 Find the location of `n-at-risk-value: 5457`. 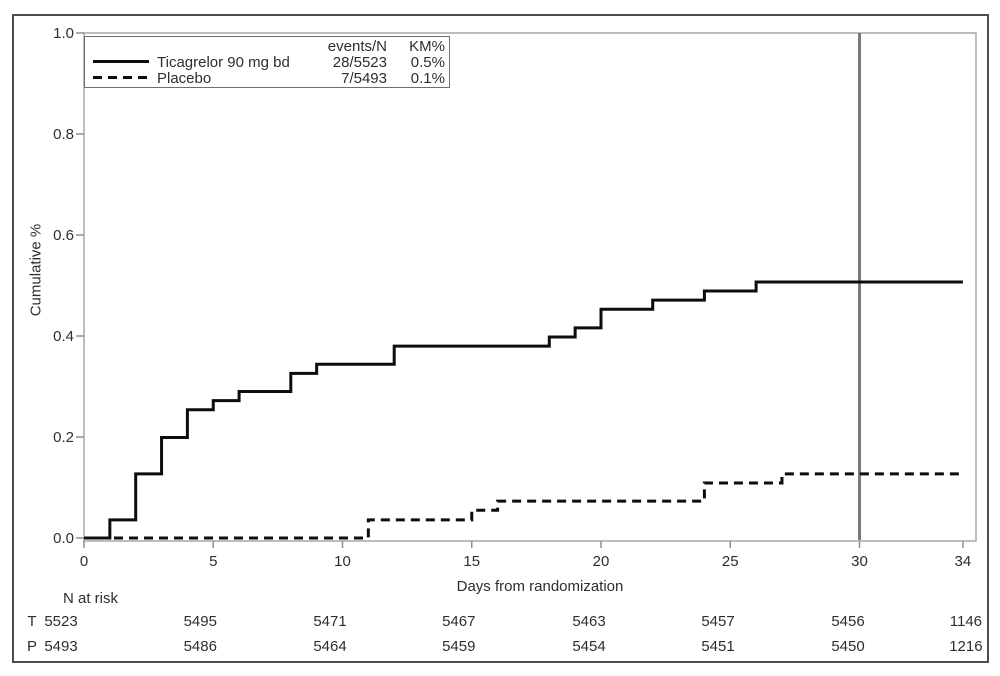

n-at-risk-value: 5457 is located at coordinates (718, 621).